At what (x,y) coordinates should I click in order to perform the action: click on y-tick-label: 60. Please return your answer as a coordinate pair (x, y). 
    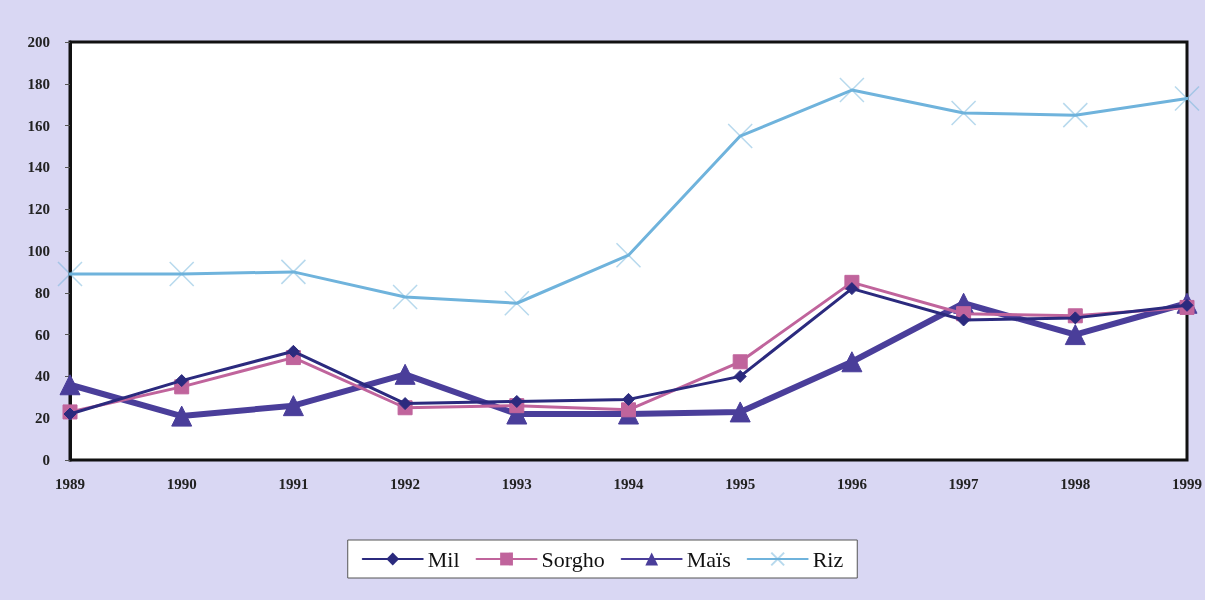
    Looking at the image, I should click on (42, 334).